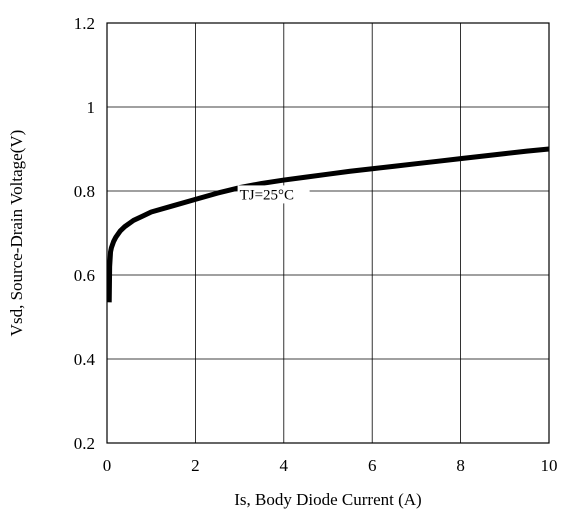 The width and height of the screenshot is (565, 516). I want to click on x-tick-label: 8, so click(460, 465).